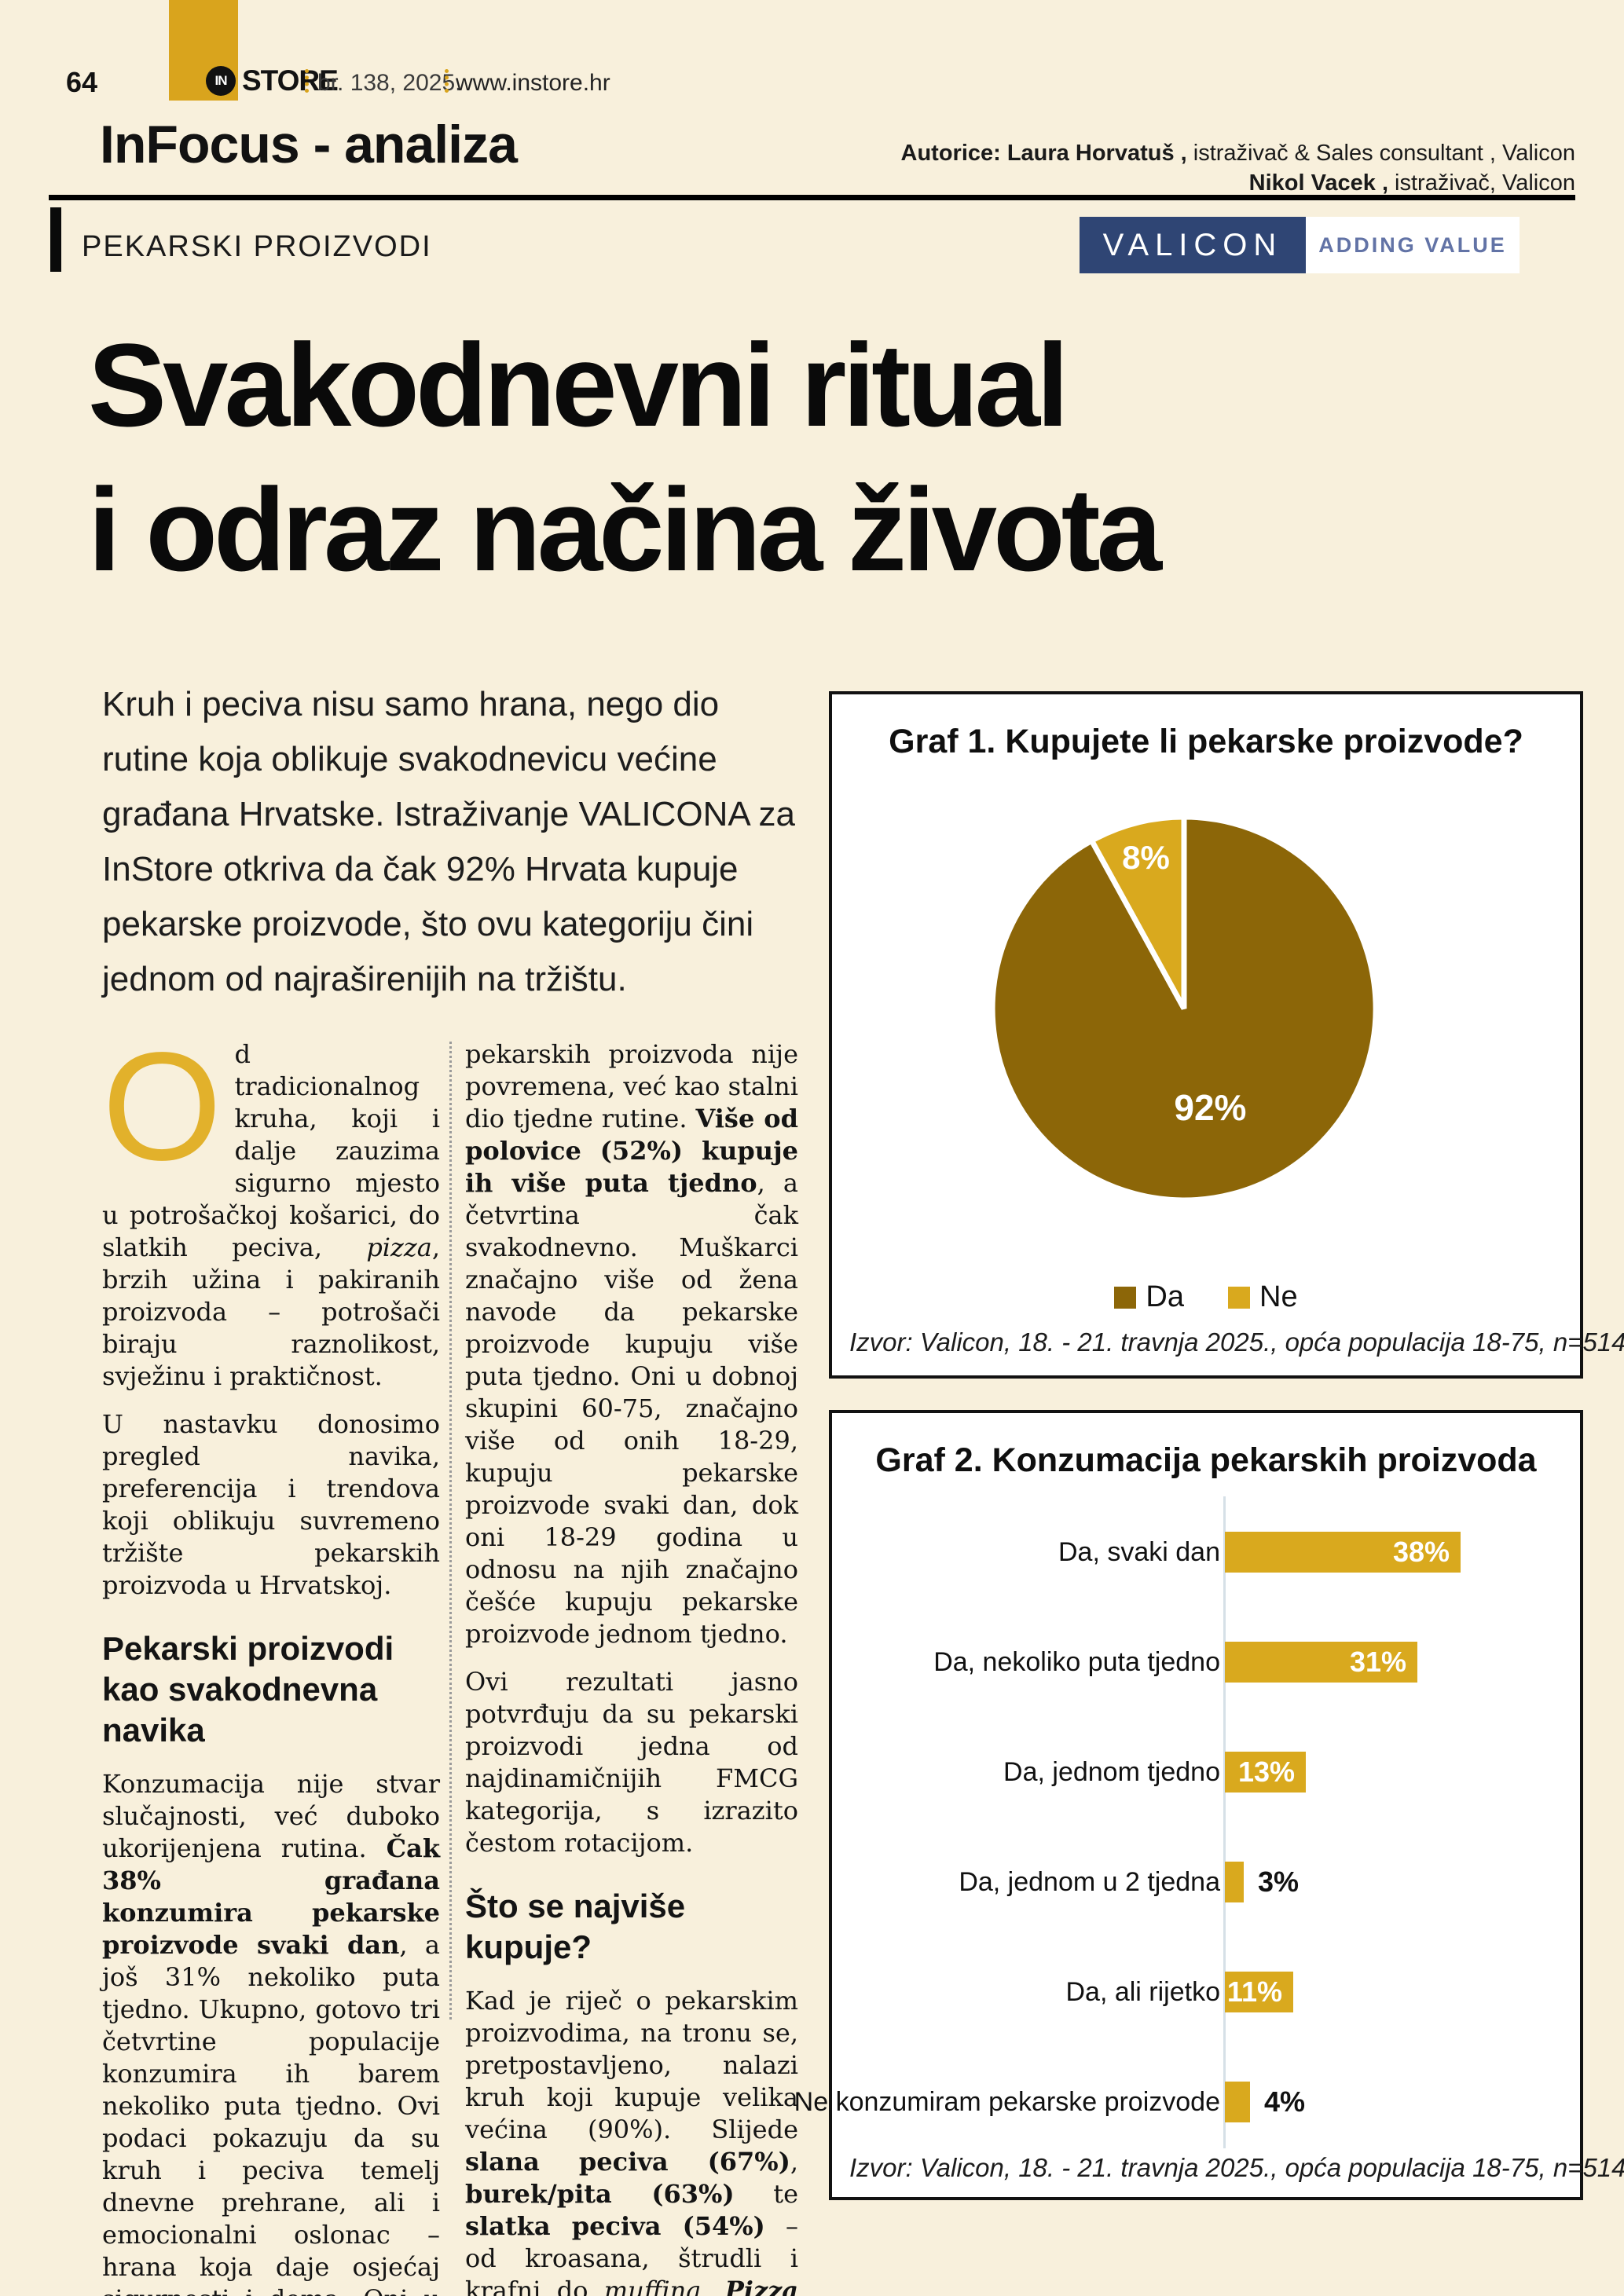 The height and width of the screenshot is (2296, 1624). I want to click on article-subheading: Što se najviše kupuje?, so click(575, 1926).